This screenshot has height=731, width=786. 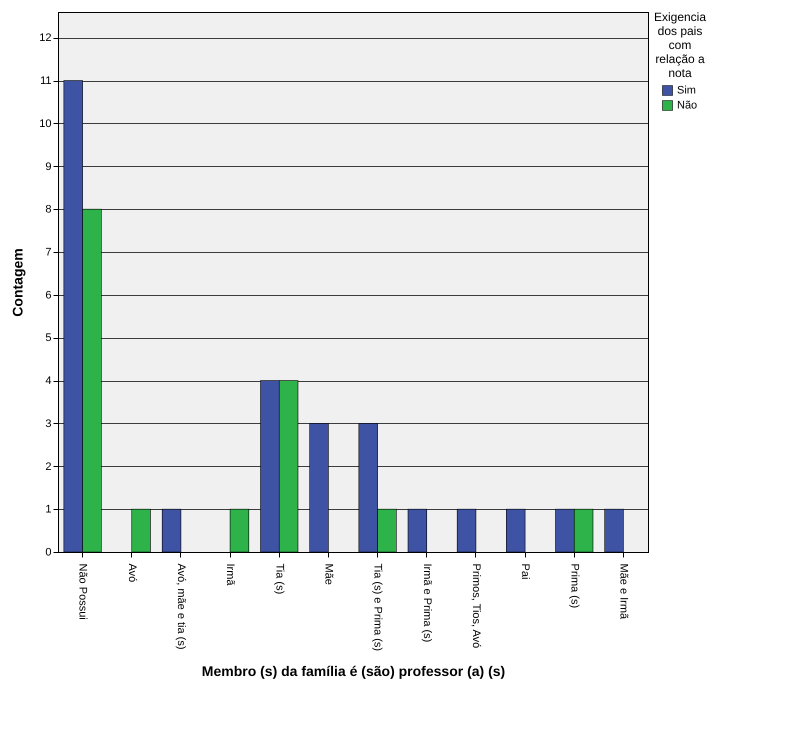 What do you see at coordinates (82, 592) in the screenshot?
I see `x-tick-label: Não Possui` at bounding box center [82, 592].